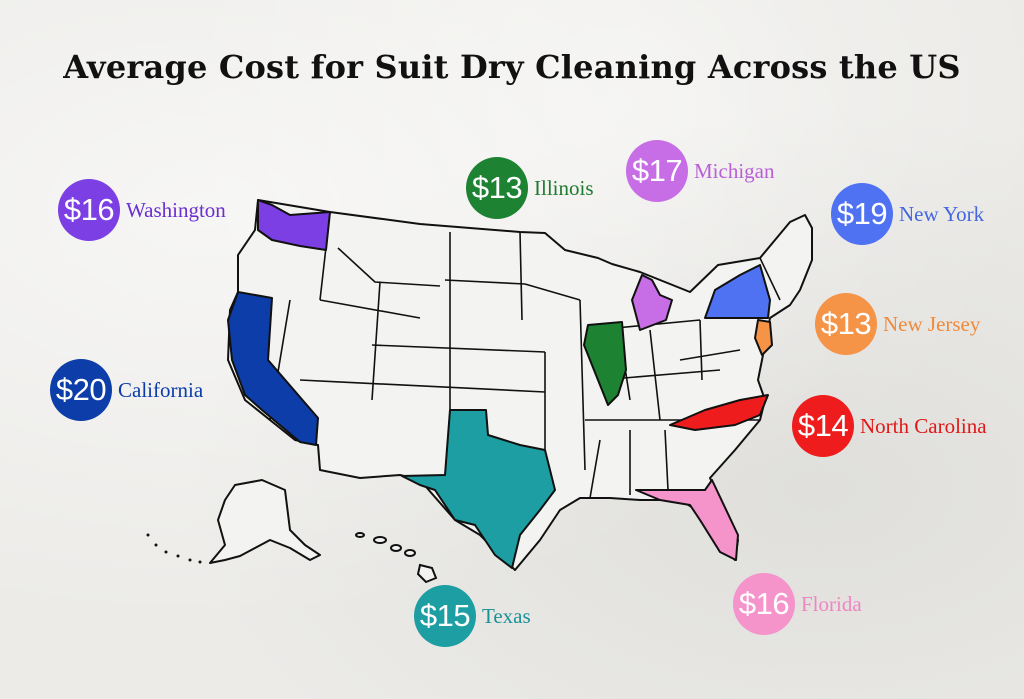  What do you see at coordinates (862, 214) in the screenshot?
I see `price-bubble: $19` at bounding box center [862, 214].